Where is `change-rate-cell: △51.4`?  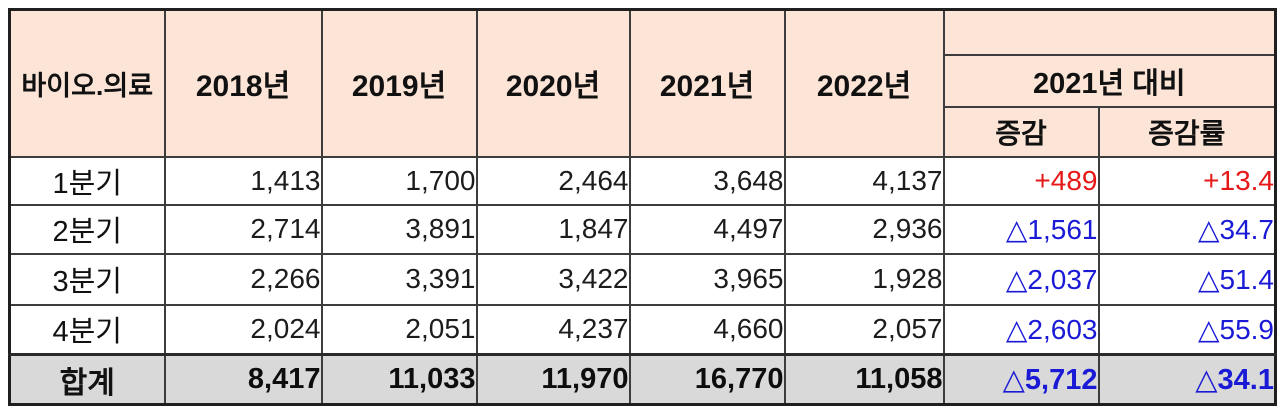
change-rate-cell: △51.4 is located at coordinates (1187, 279).